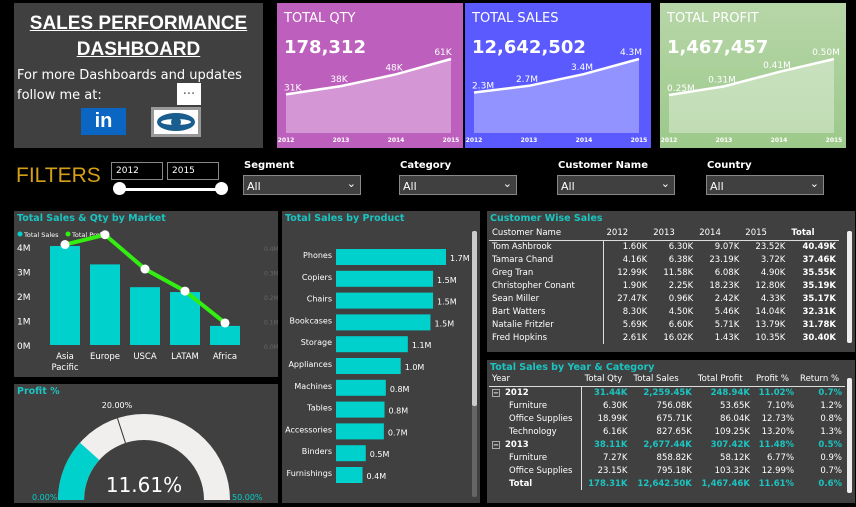  I want to click on column-header: Customer Name, so click(546, 234).